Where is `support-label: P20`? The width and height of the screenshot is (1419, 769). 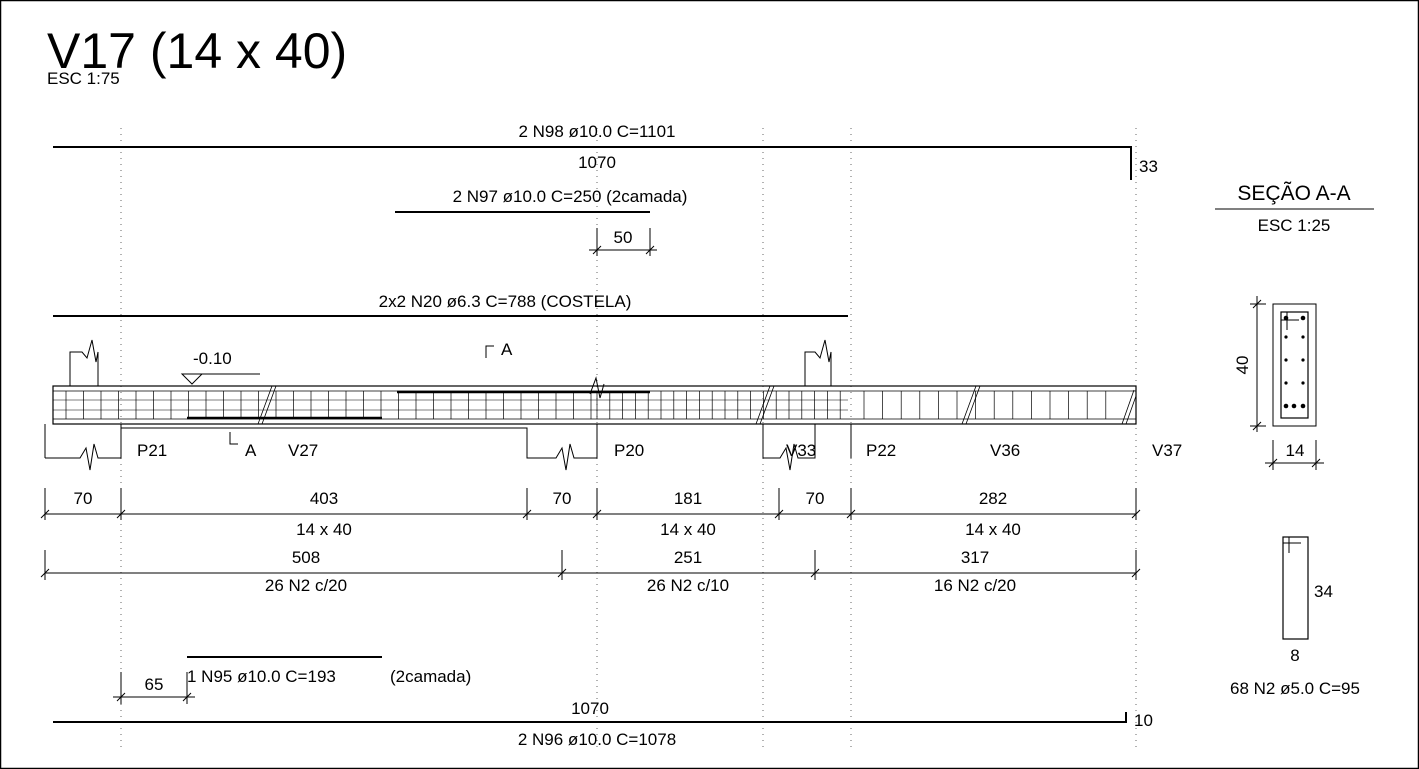
support-label: P20 is located at coordinates (629, 450).